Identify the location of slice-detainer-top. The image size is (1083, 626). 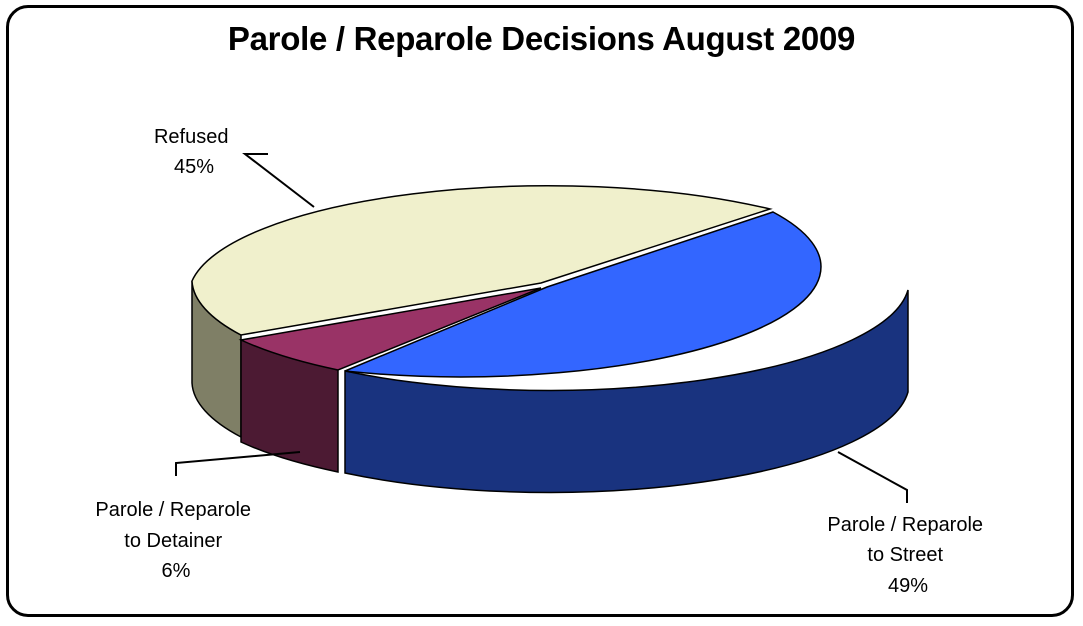
(390, 329).